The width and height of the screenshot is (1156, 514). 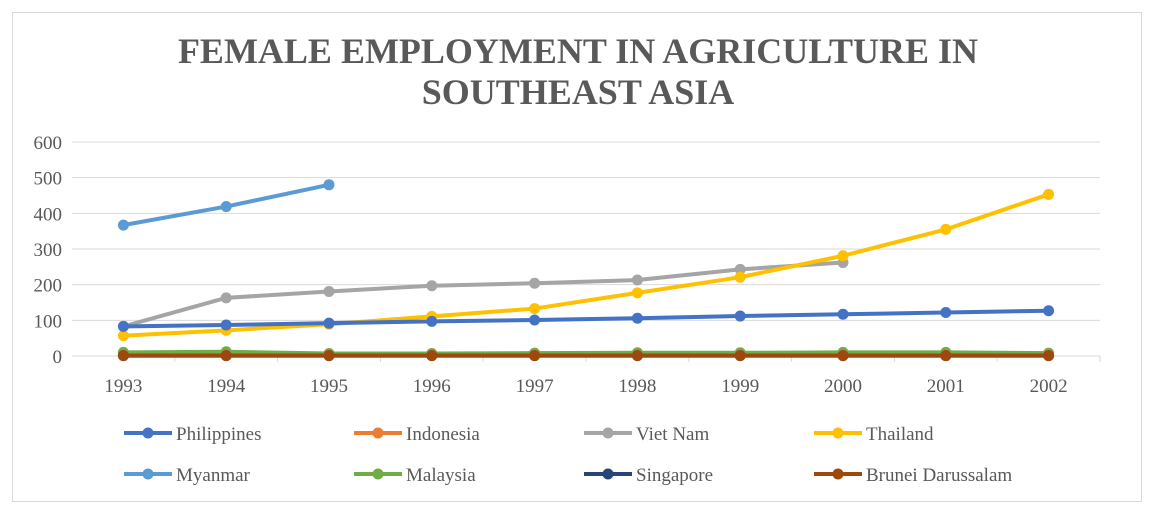 I want to click on legend-item-indonesia: Indonesia, so click(x=417, y=434).